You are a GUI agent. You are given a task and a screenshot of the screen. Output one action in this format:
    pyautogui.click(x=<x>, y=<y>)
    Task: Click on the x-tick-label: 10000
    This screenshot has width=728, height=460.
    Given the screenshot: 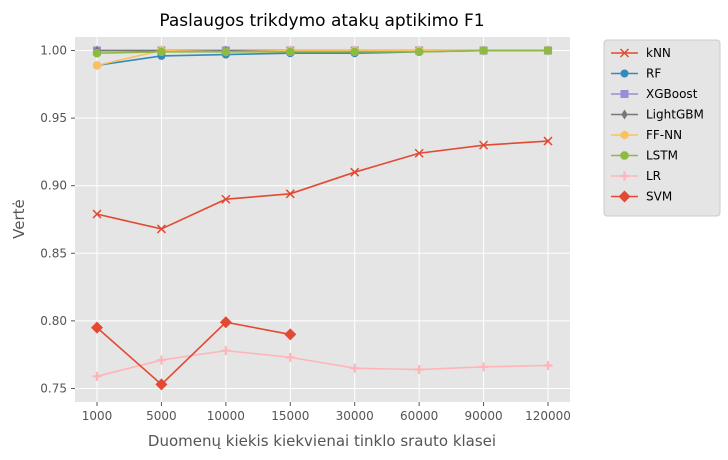 What is the action you would take?
    pyautogui.click(x=226, y=416)
    